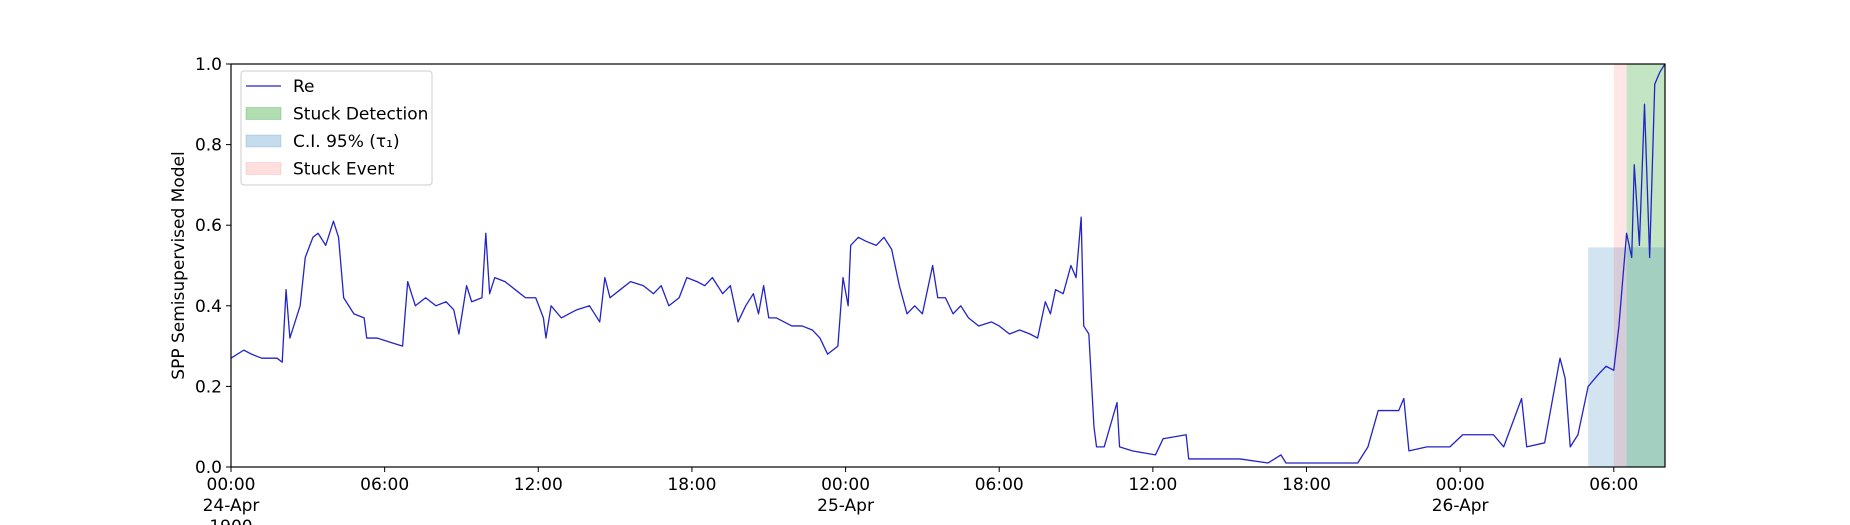  What do you see at coordinates (346, 142) in the screenshot?
I see `legend-label: C.I. 95% (τ₁)` at bounding box center [346, 142].